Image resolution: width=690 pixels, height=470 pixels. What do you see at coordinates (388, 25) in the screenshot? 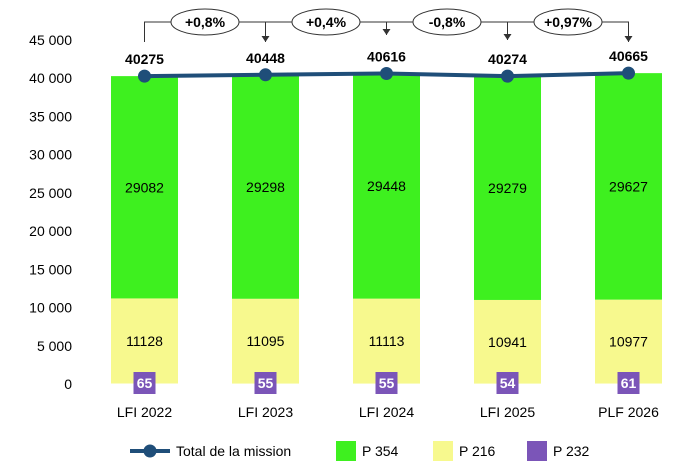
I see `change-annotations: +0,8% +0,4% -0,8% +0,97%` at bounding box center [388, 25].